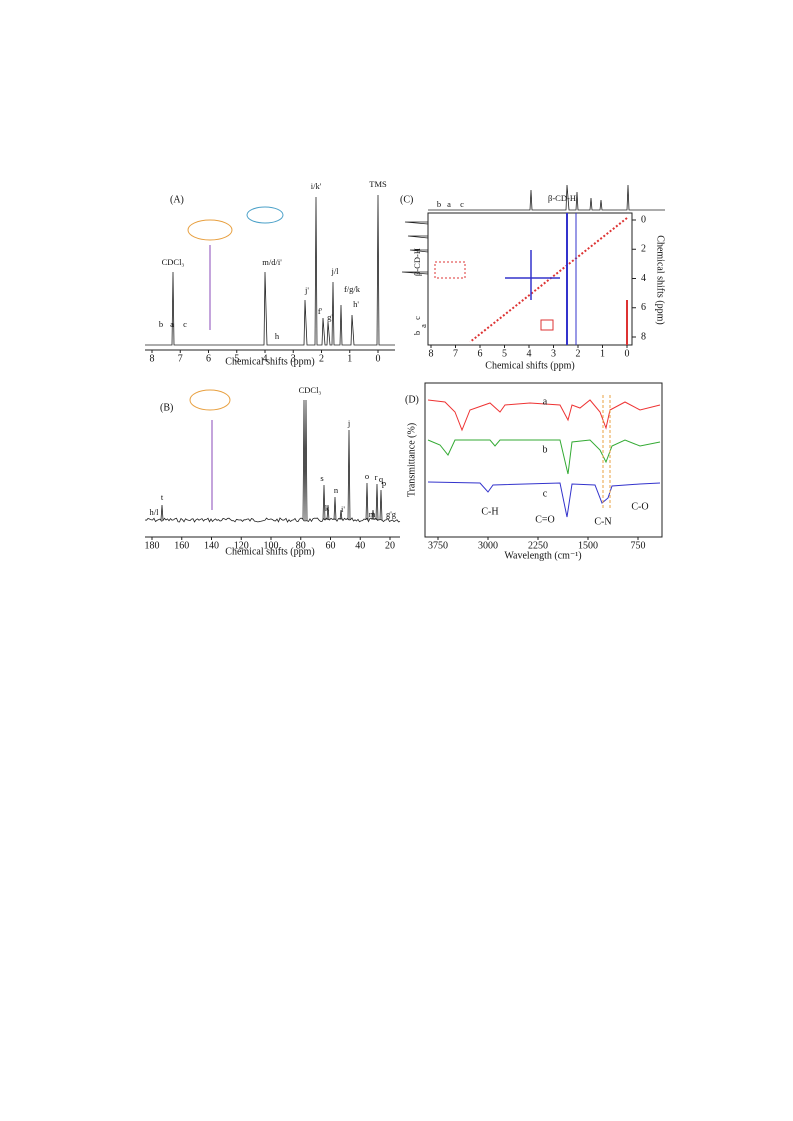 This screenshot has height=1121, width=793. What do you see at coordinates (241, 545) in the screenshot?
I see `x-tick-label: 120` at bounding box center [241, 545].